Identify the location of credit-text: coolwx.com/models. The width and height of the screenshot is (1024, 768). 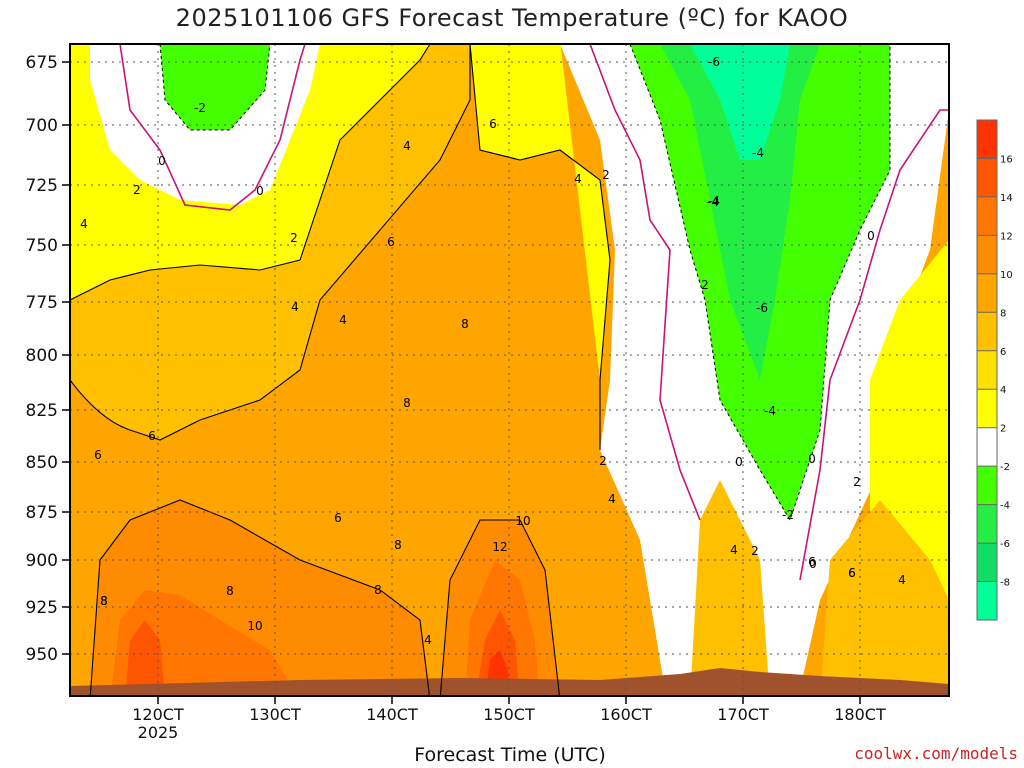
(936, 753).